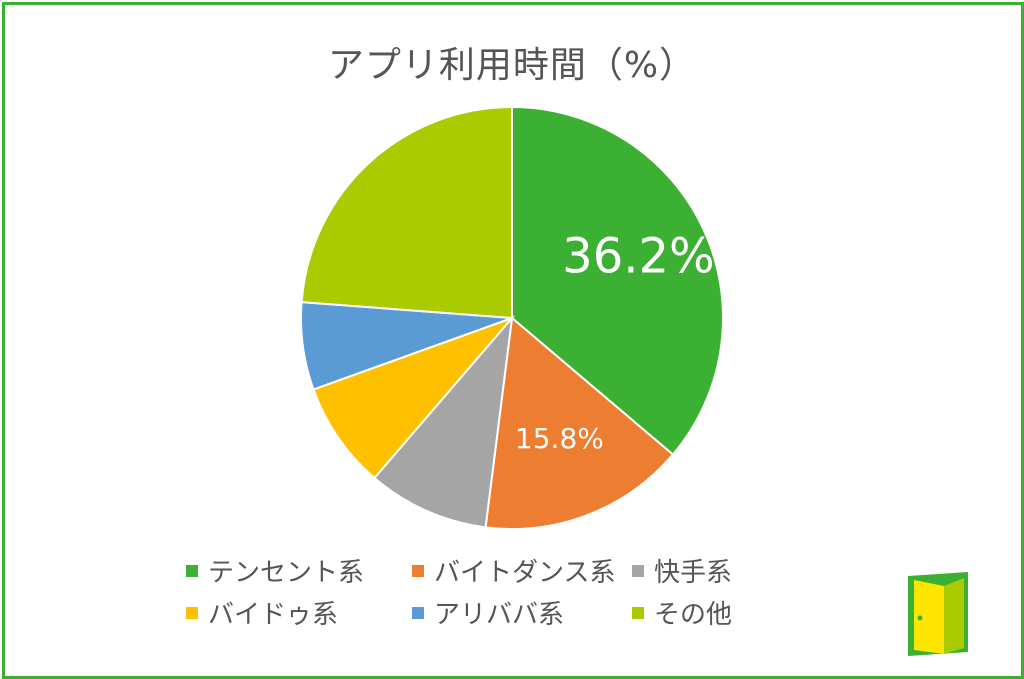 This screenshot has height=679, width=1024. What do you see at coordinates (286, 573) in the screenshot?
I see `legend-label: テンセント系` at bounding box center [286, 573].